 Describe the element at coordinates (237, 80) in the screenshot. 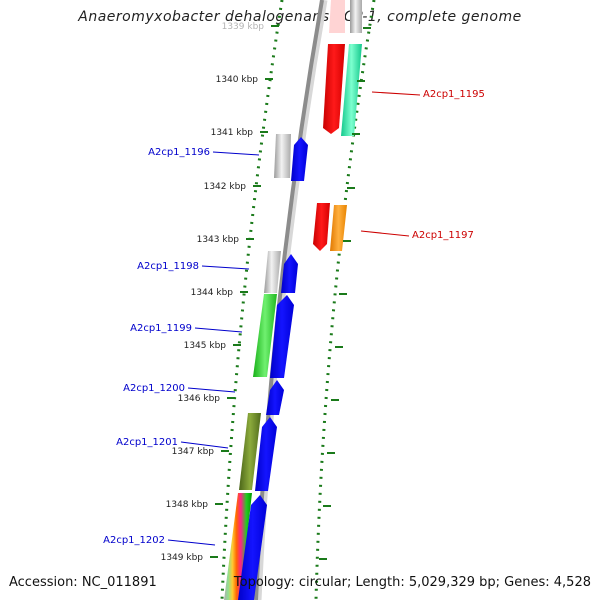

I see `kbp-tick-label: 1340 kbp` at that location.